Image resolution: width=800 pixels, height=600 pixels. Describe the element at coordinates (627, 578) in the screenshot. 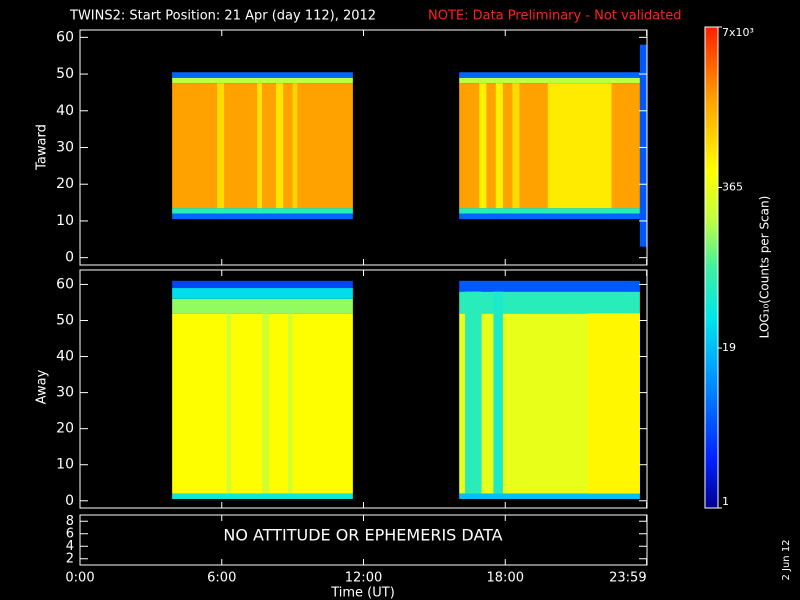

I see `x-tick-label: 23:59` at that location.